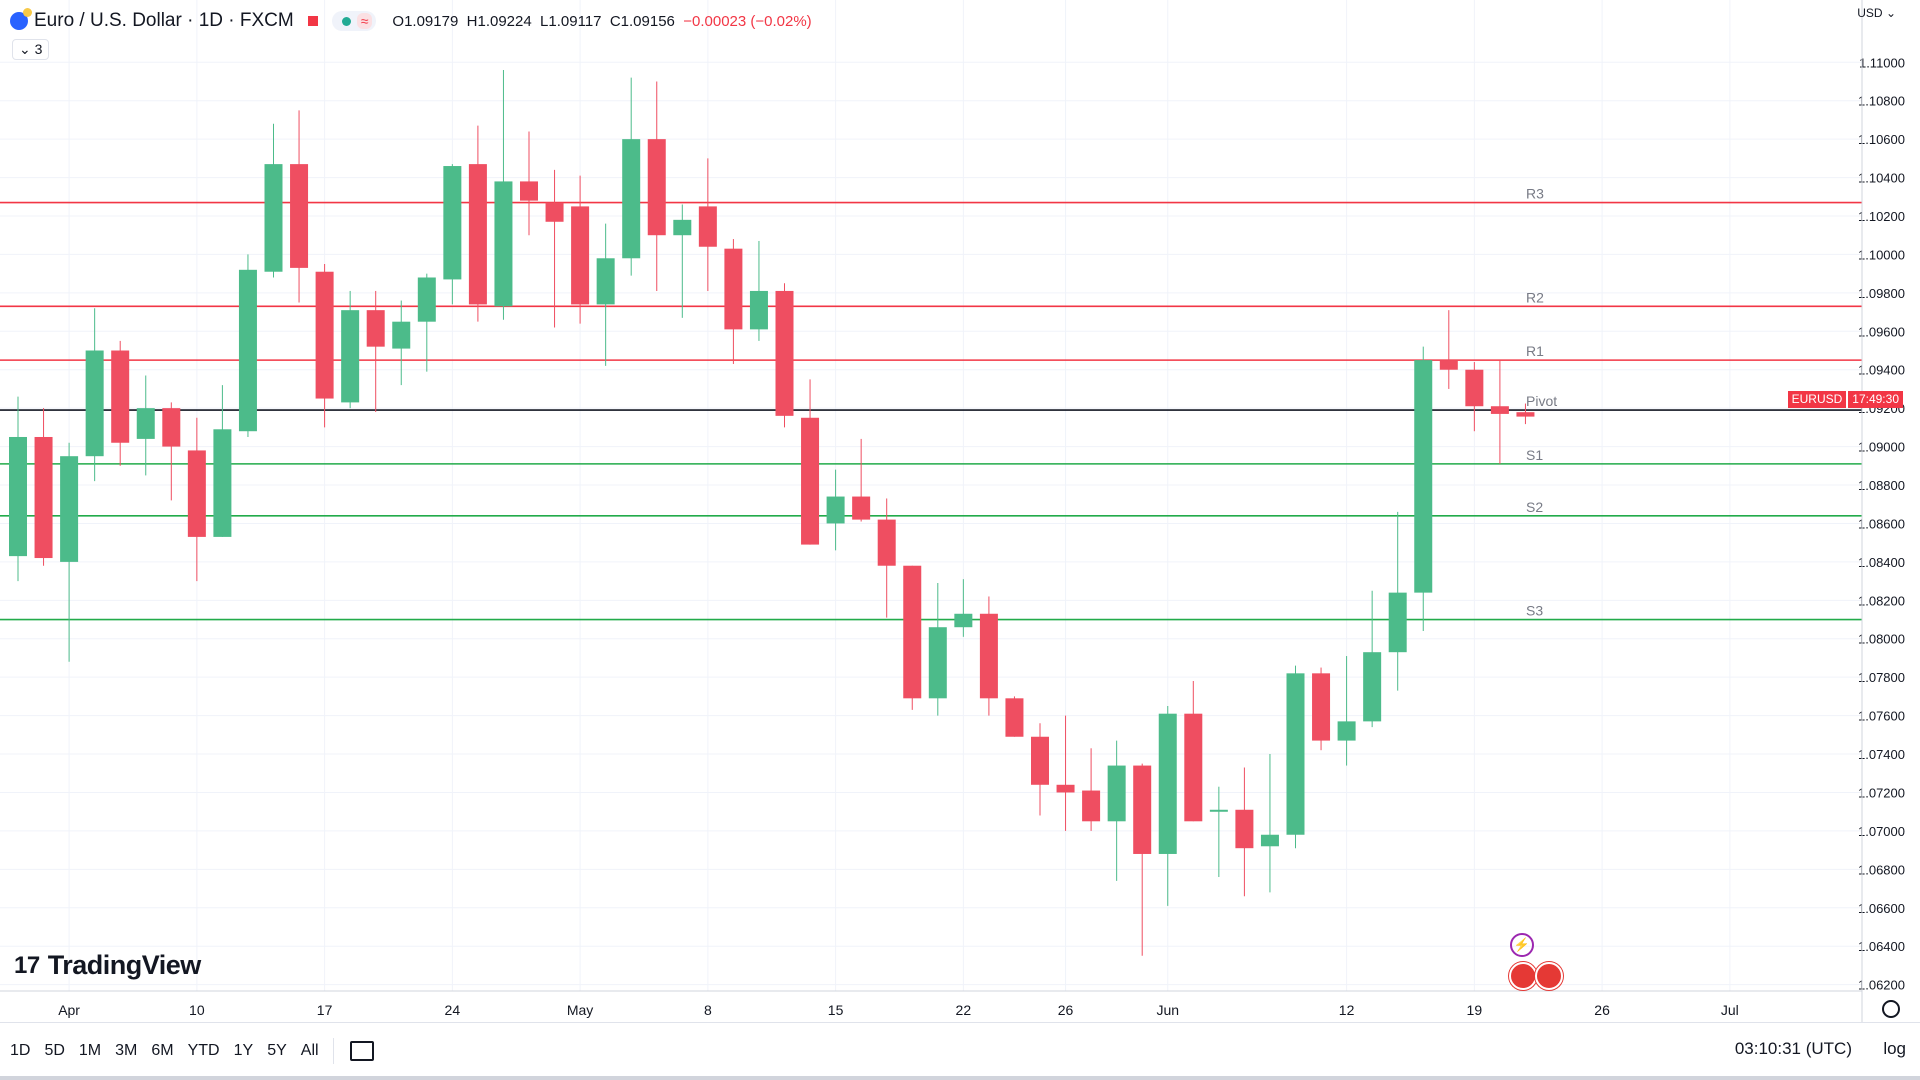 This screenshot has height=1080, width=1920. I want to click on x-tick-label: 10, so click(197, 1010).